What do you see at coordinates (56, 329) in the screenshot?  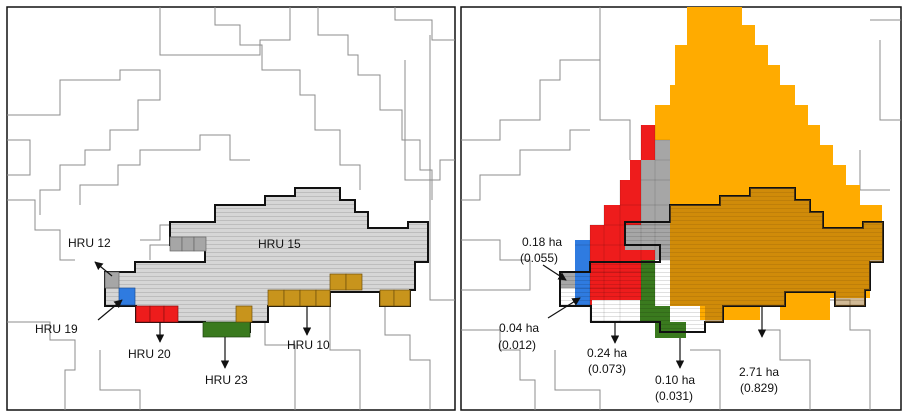 I see `label-hru19: HRU 19` at bounding box center [56, 329].